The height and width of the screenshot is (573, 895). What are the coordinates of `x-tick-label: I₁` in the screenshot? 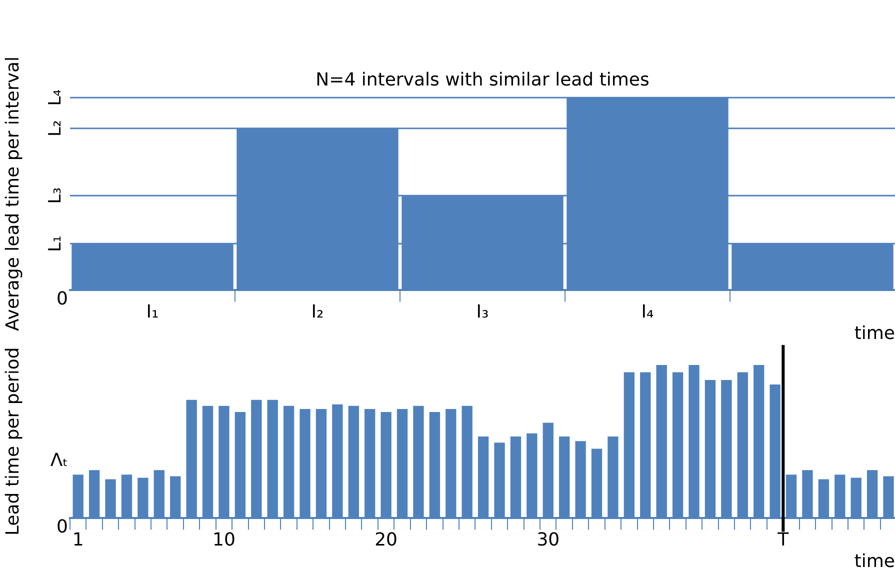 It's located at (152, 311).